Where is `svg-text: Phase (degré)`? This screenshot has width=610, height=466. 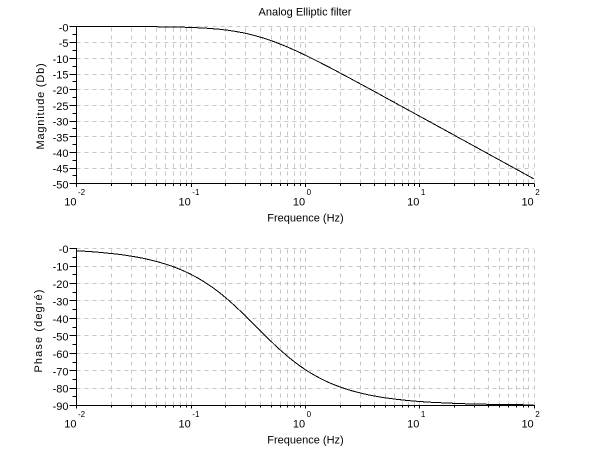 svg-text: Phase (degré) is located at coordinates (39, 330).